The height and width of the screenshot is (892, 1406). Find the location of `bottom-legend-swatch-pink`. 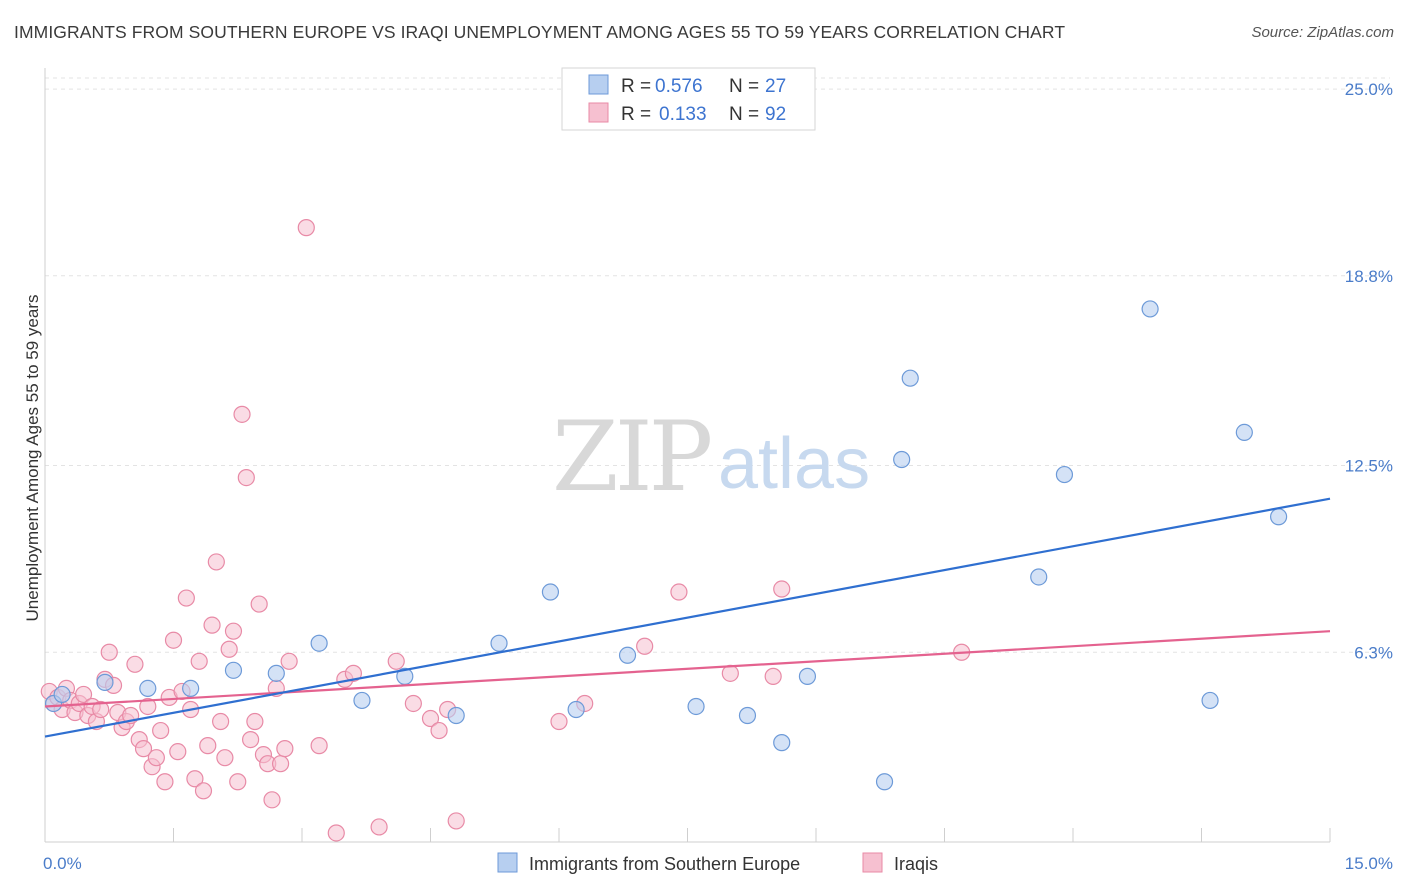

bottom-legend-swatch-pink is located at coordinates (872, 862).